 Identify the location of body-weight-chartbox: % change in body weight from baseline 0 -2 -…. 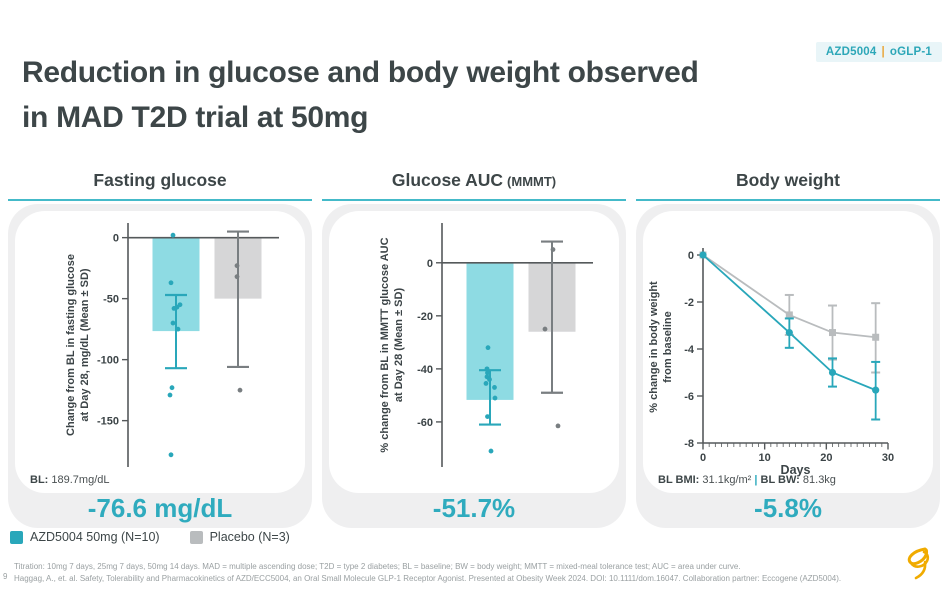
(788, 352).